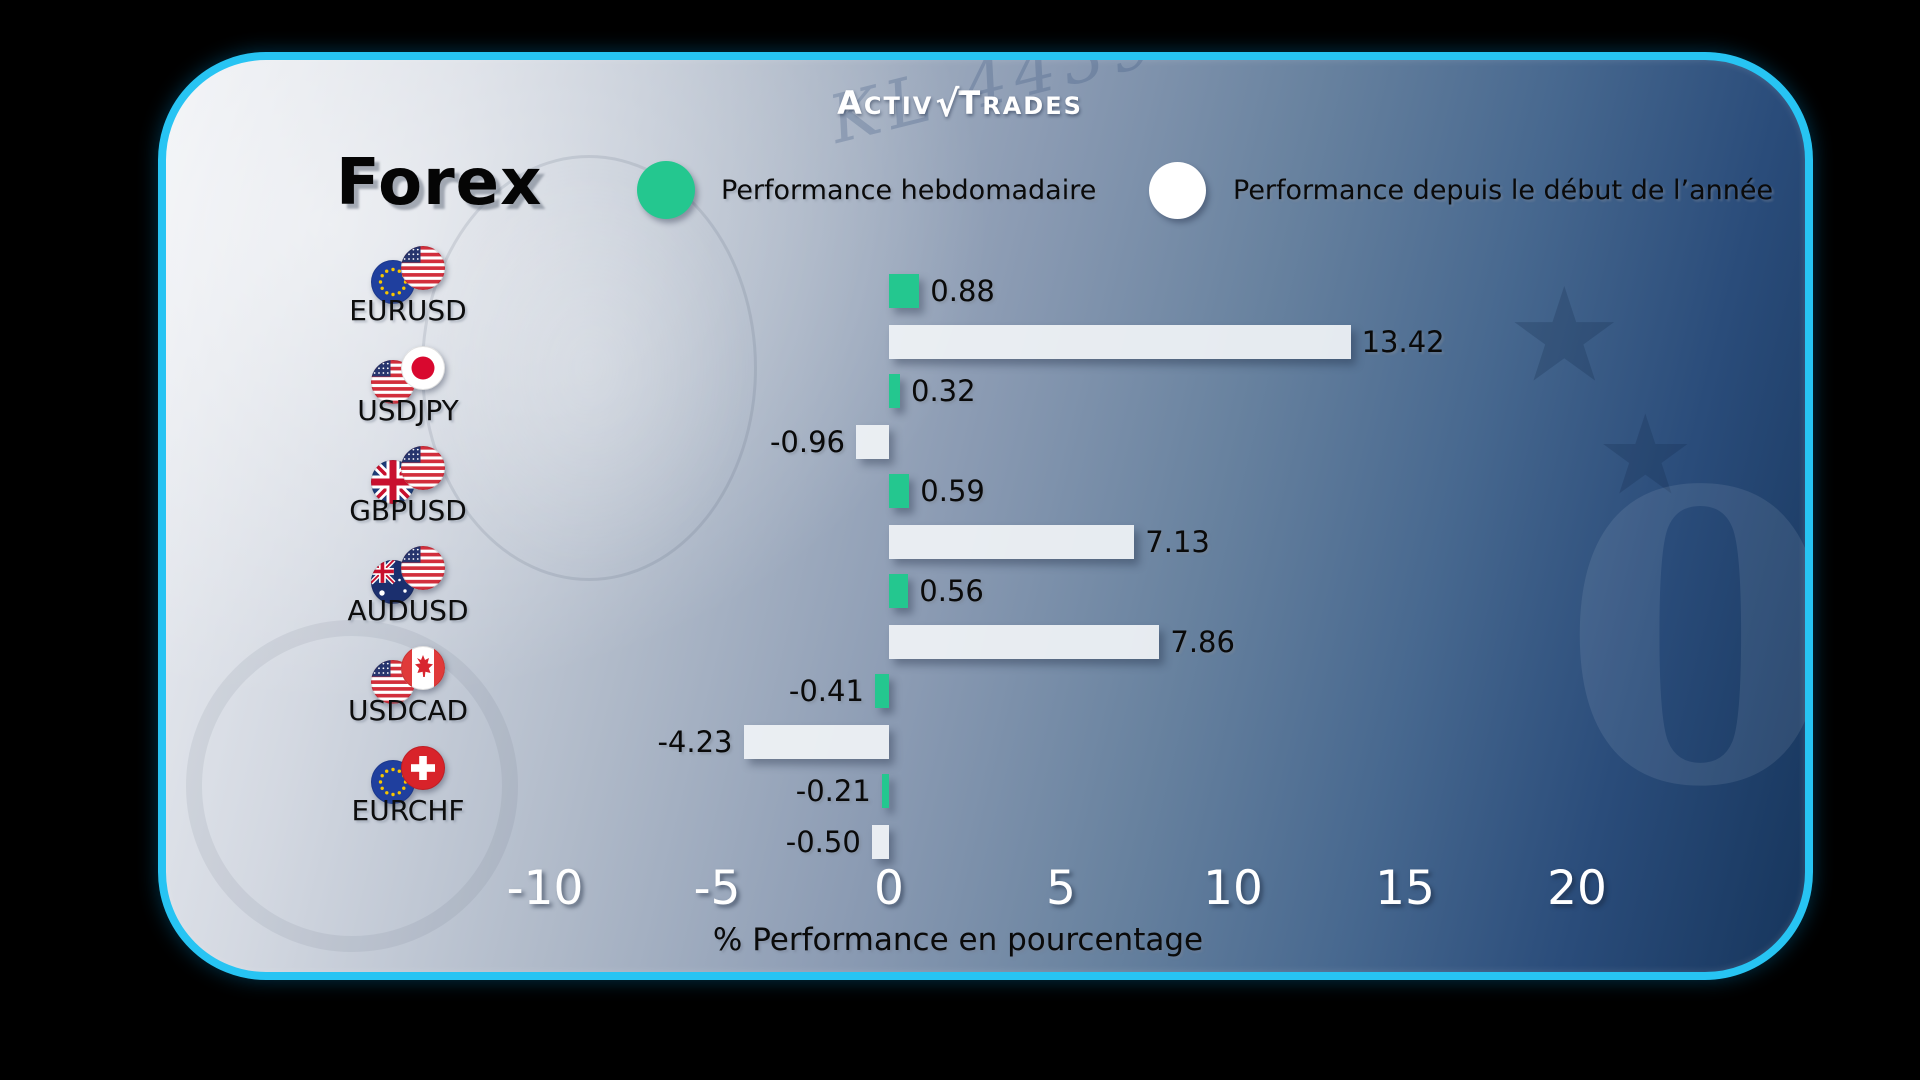 The height and width of the screenshot is (1080, 1920). Describe the element at coordinates (1403, 342) in the screenshot. I see `ytd-value-eurusd: 13.42` at that location.